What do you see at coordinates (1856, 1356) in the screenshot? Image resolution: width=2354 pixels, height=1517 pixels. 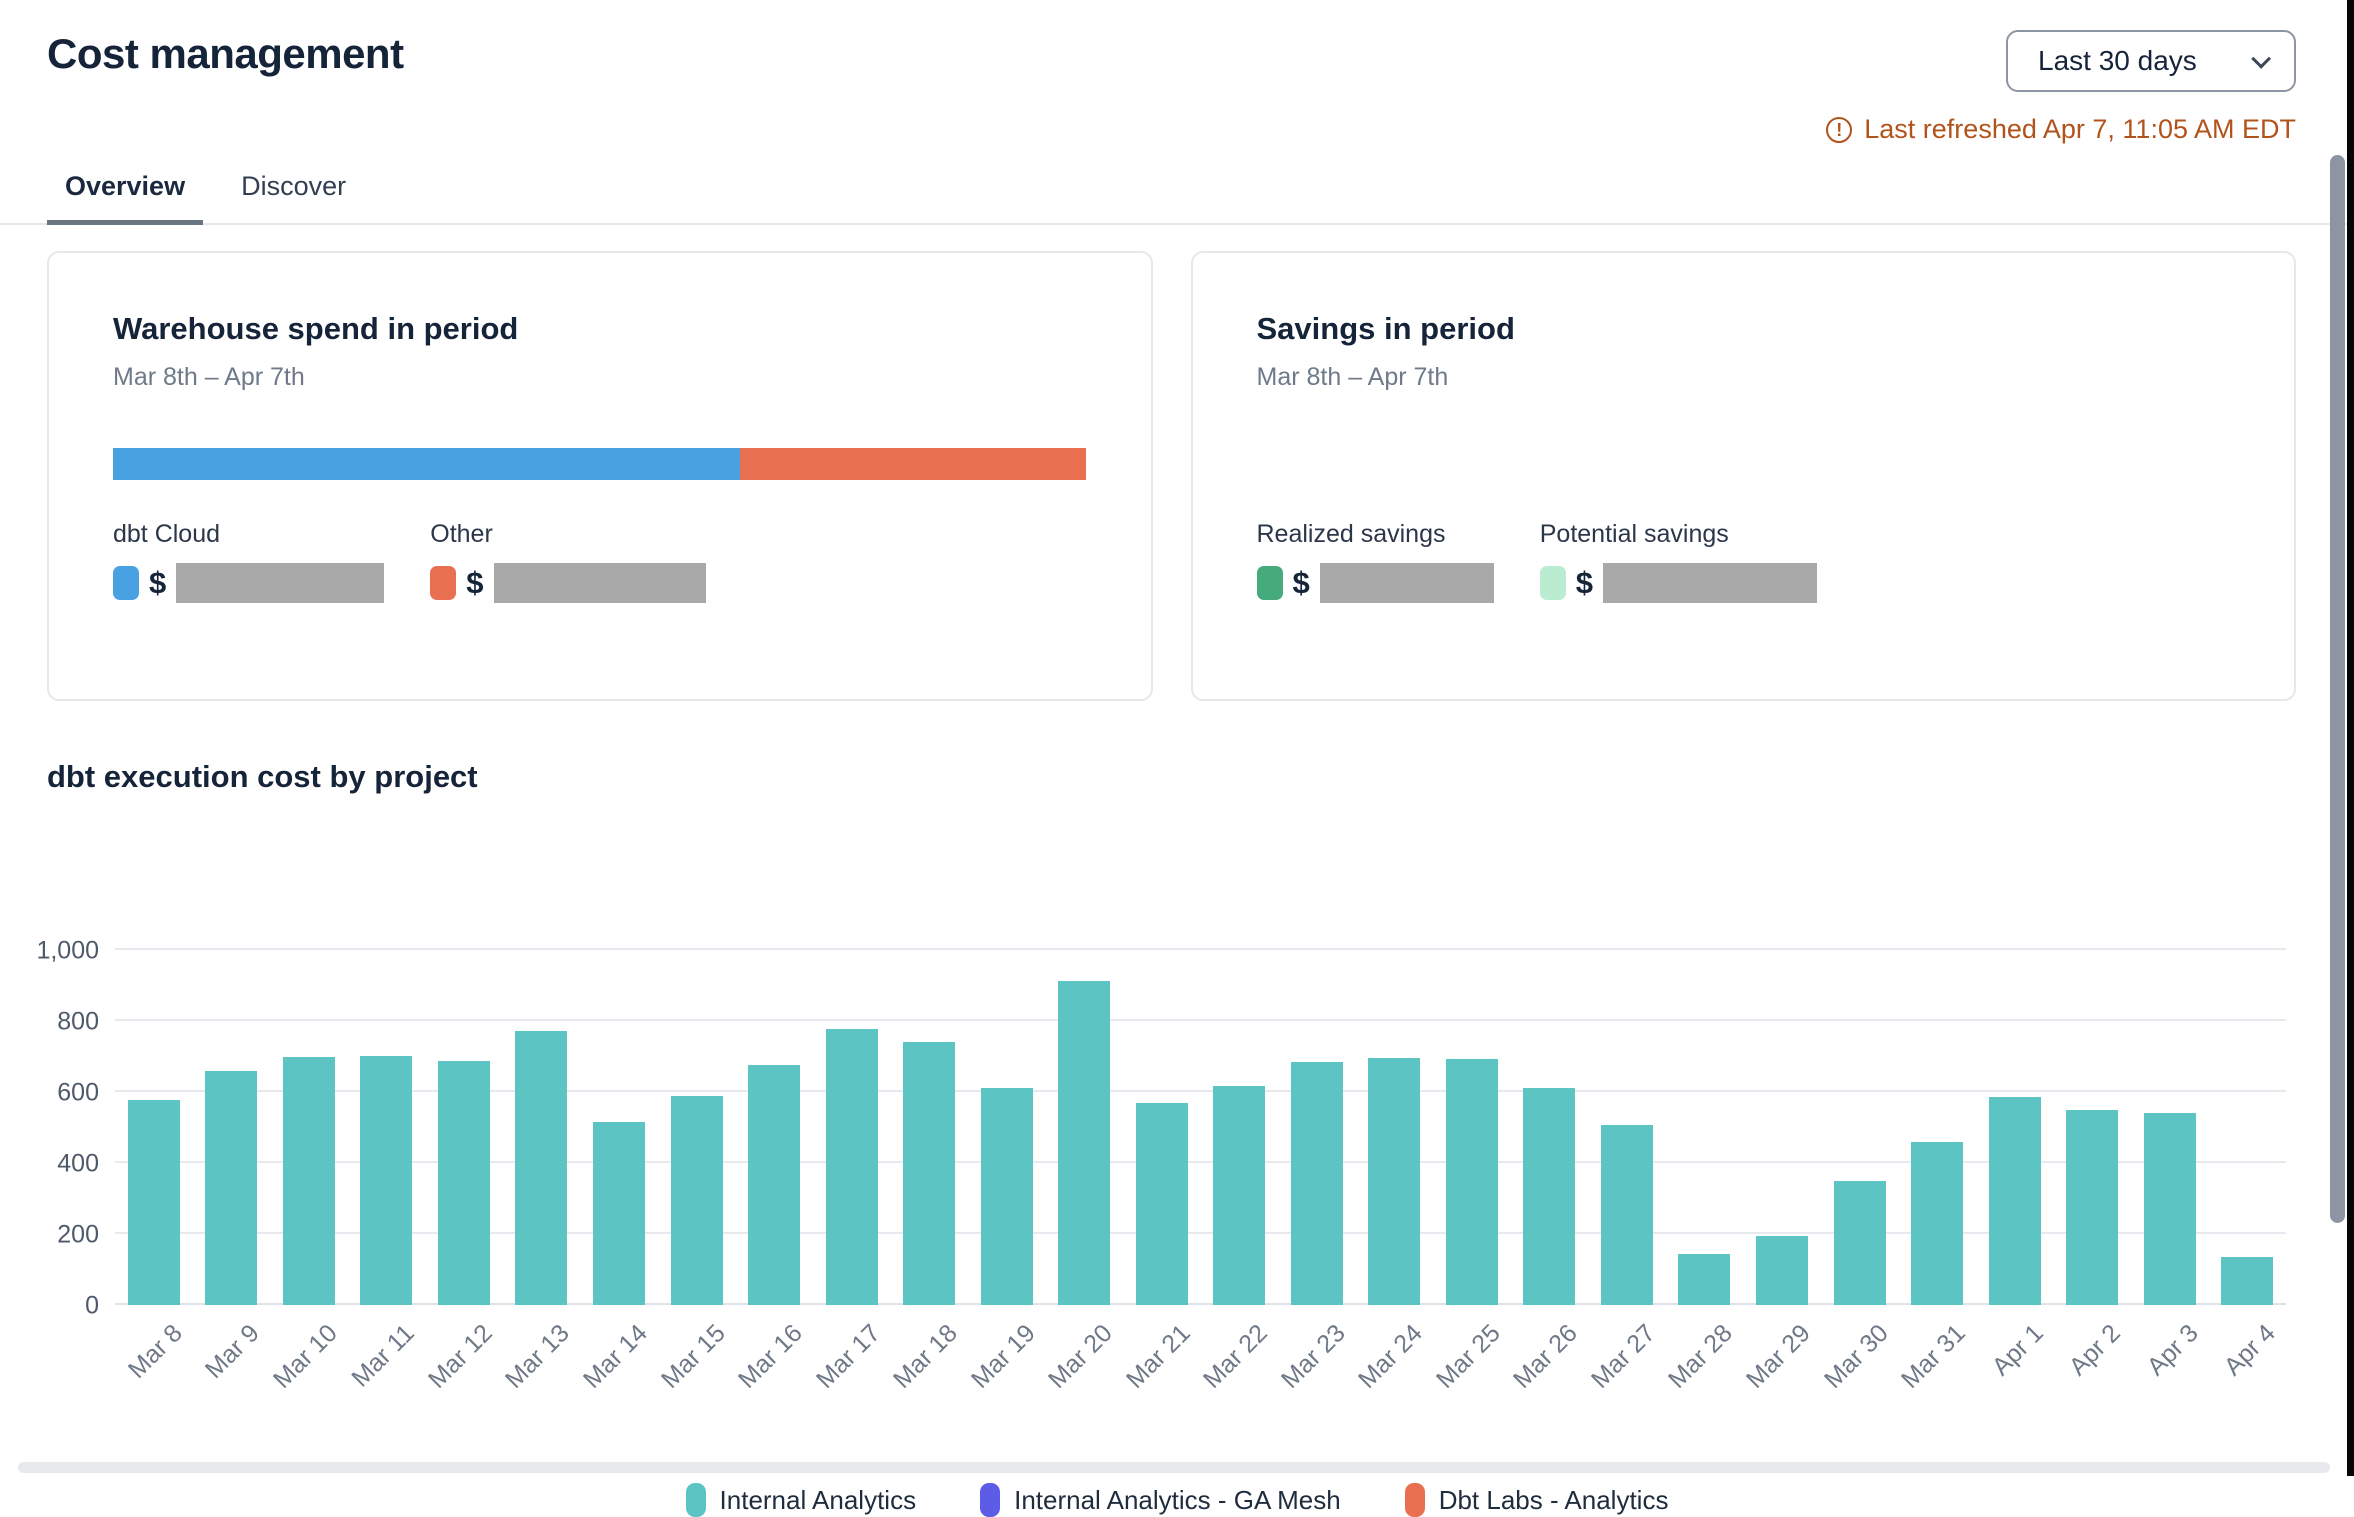 I see `x-axis-tick-label: Mar 30` at bounding box center [1856, 1356].